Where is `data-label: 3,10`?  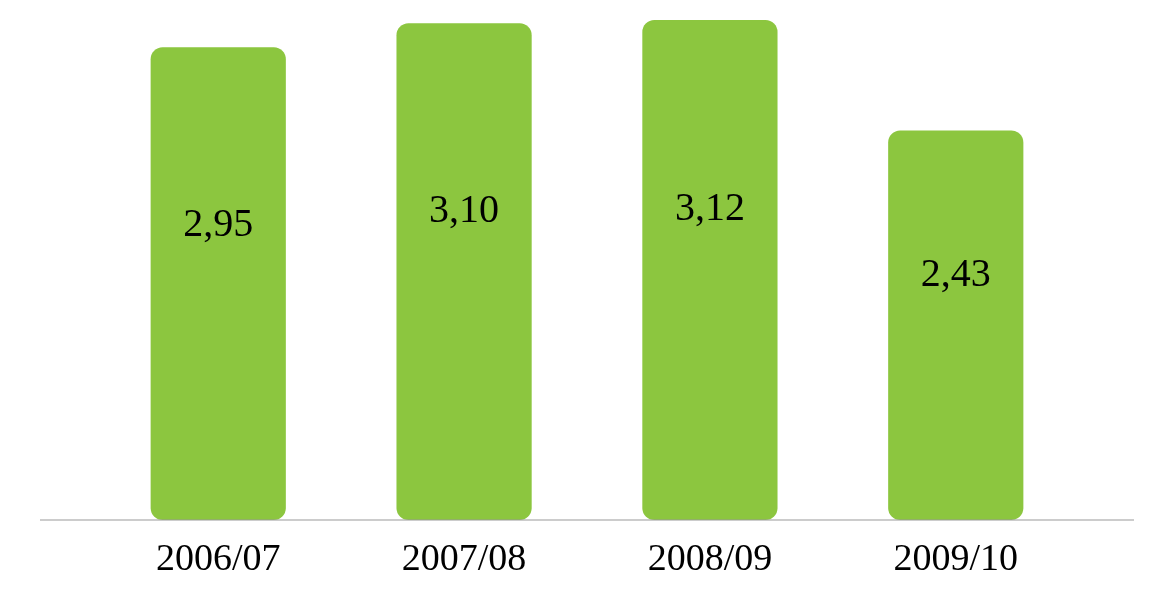 data-label: 3,10 is located at coordinates (464, 208).